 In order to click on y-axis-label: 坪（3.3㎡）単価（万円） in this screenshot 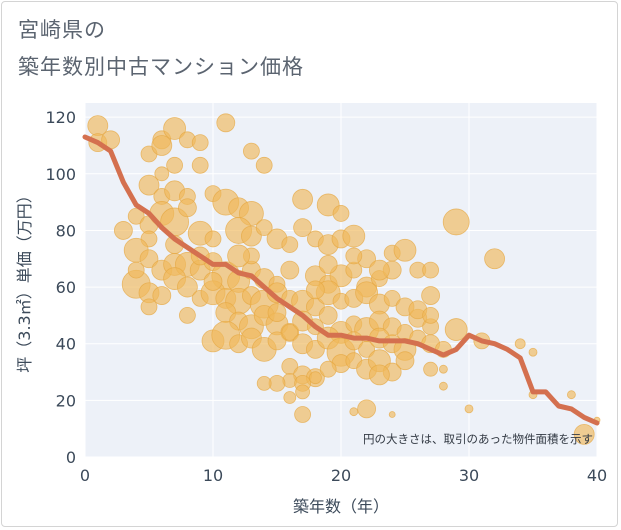, I will do `click(24, 279)`.